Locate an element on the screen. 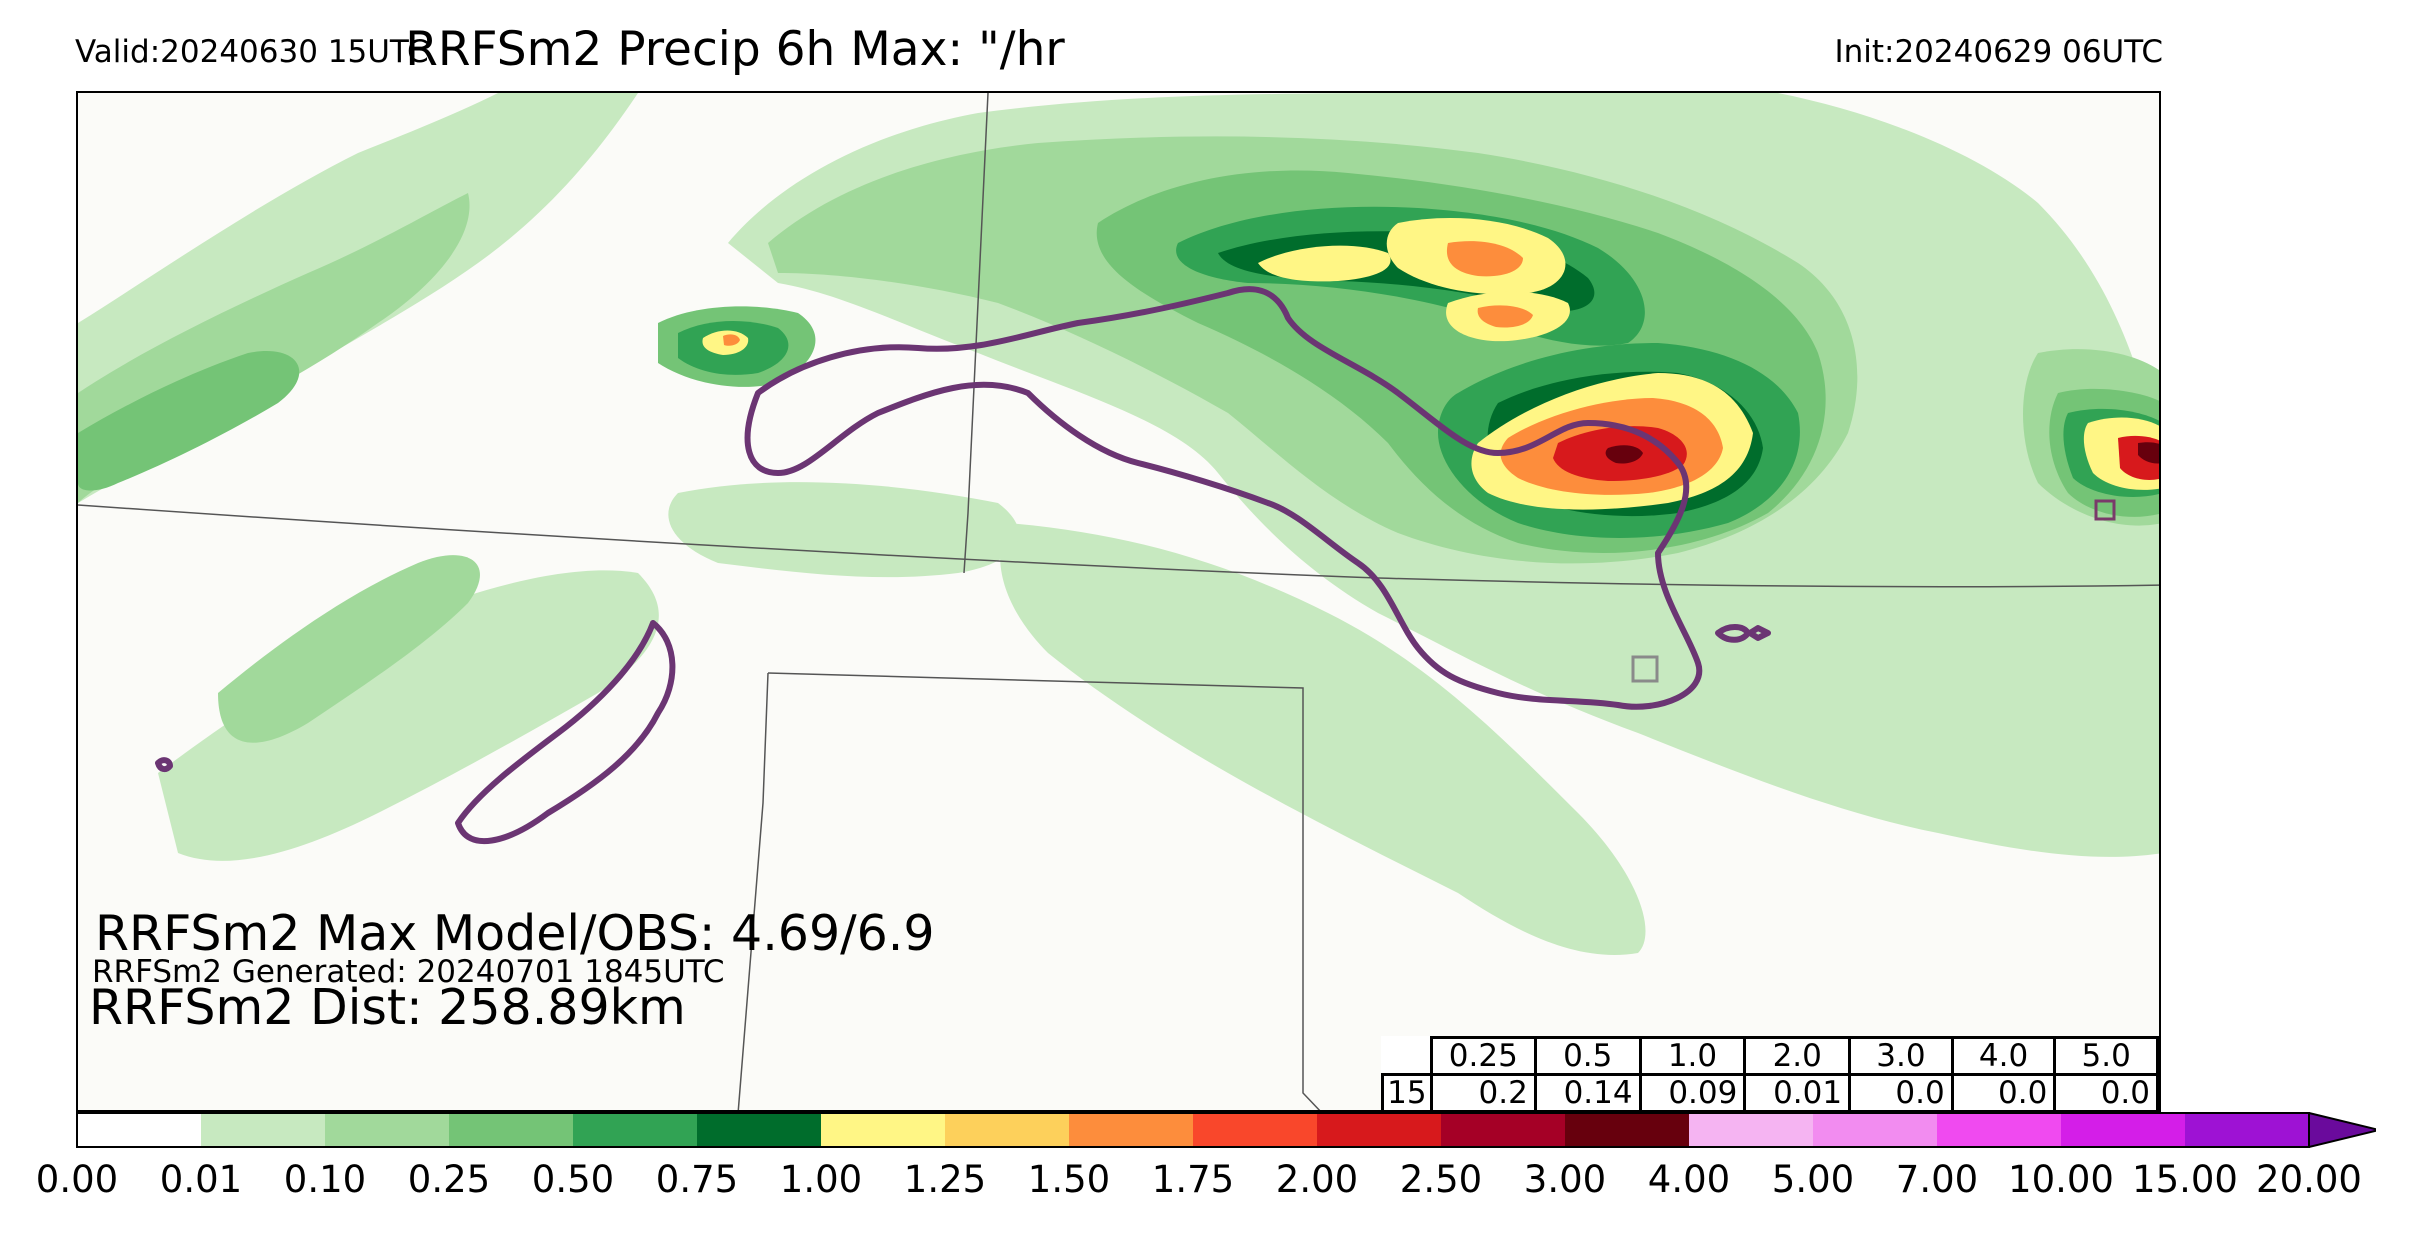 Image resolution: width=2435 pixels, height=1234 pixels. valid-time-label: Valid:20240630 15UTC is located at coordinates (252, 52).